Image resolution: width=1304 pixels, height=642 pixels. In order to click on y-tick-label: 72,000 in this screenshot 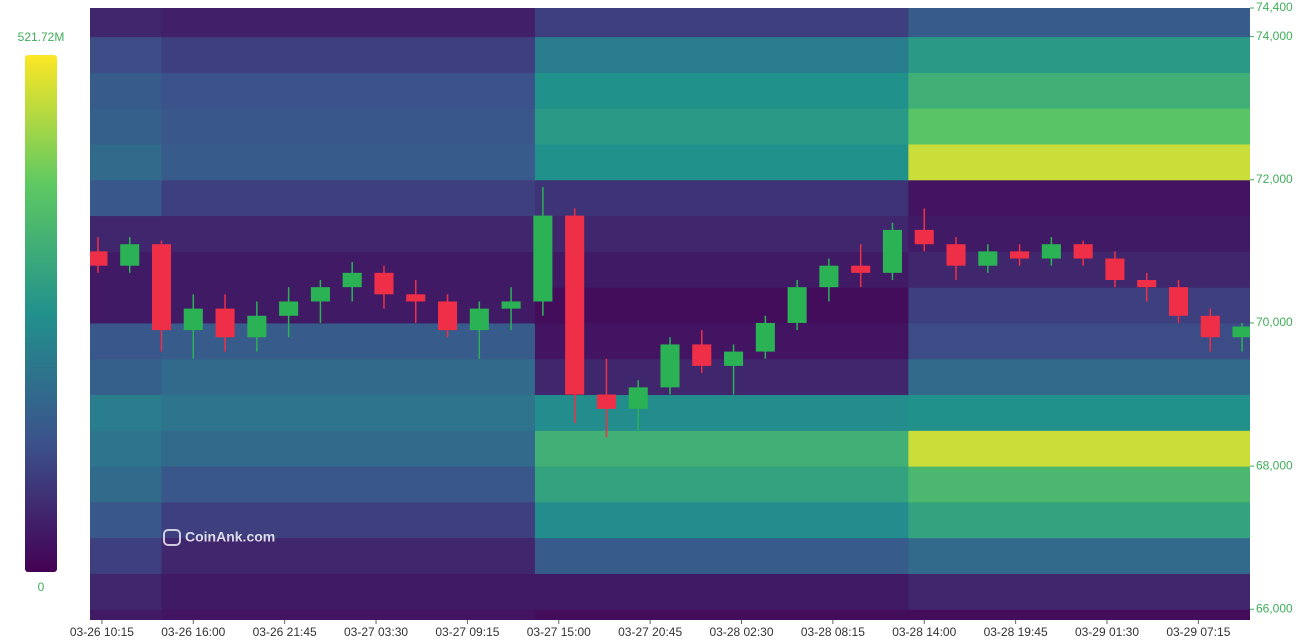, I will do `click(1274, 179)`.